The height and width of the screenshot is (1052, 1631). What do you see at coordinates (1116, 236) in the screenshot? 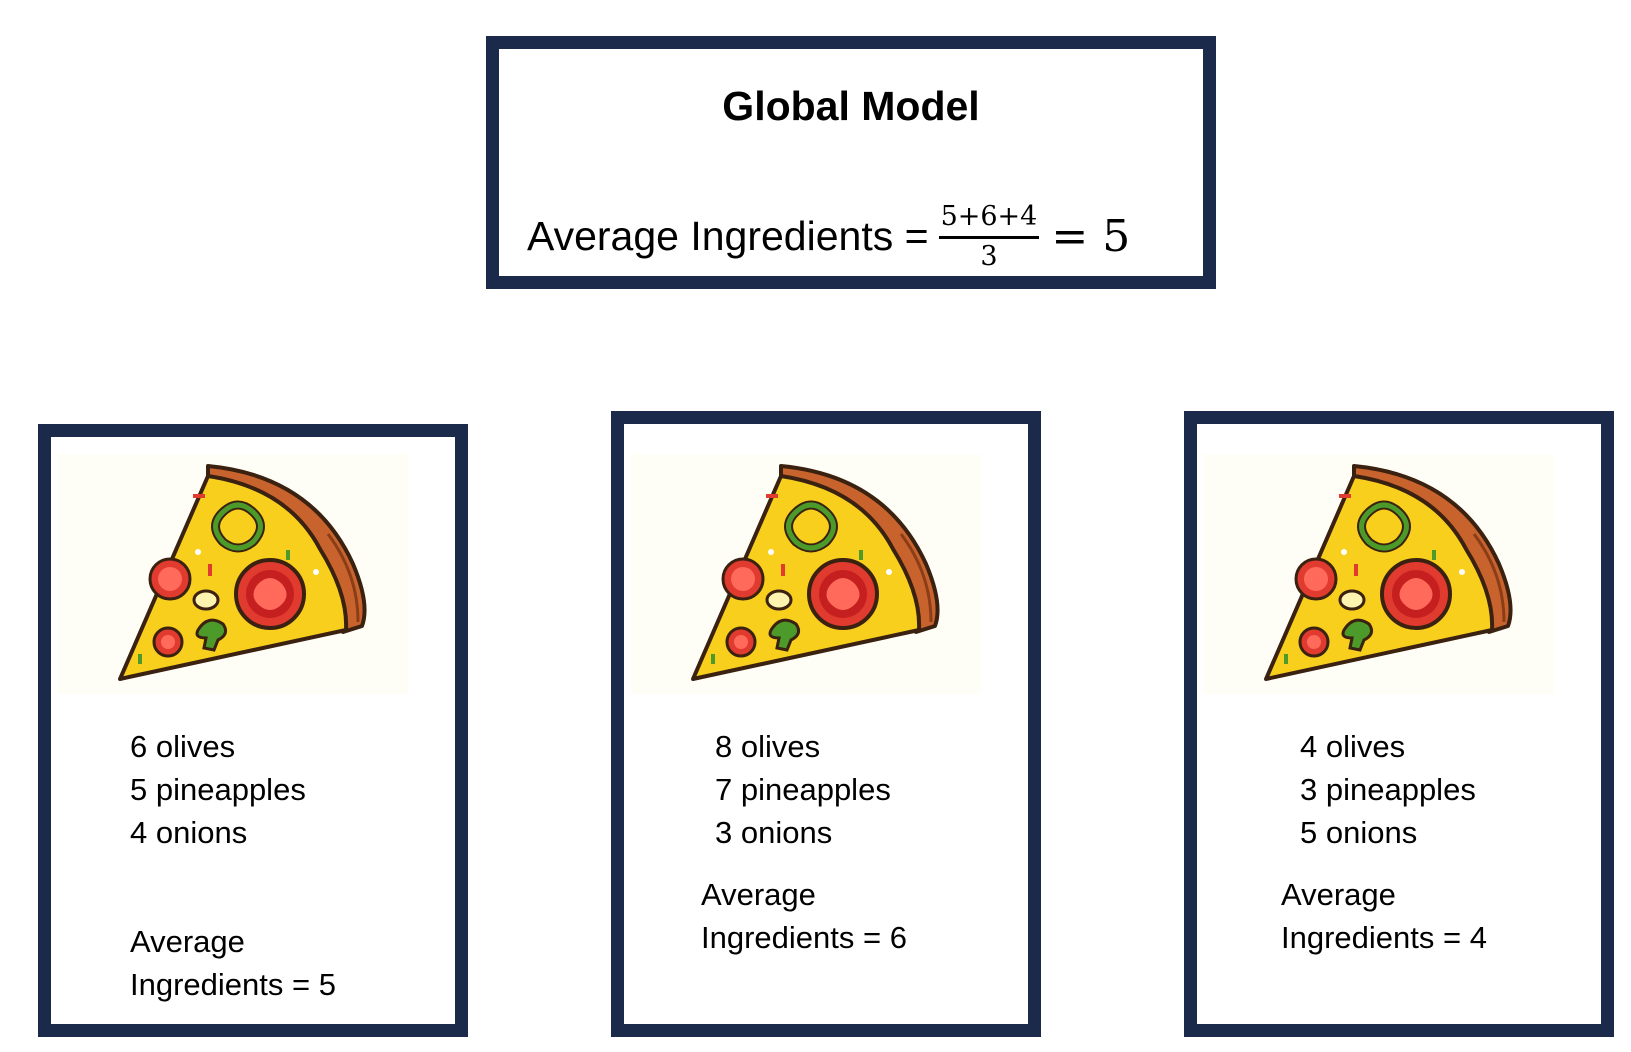
I see `formula-result: 5` at bounding box center [1116, 236].